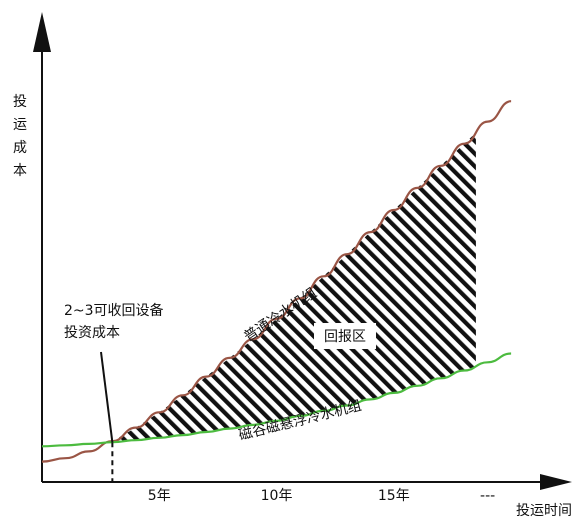  What do you see at coordinates (20, 125) in the screenshot?
I see `y-axis-label-char: 运` at bounding box center [20, 125].